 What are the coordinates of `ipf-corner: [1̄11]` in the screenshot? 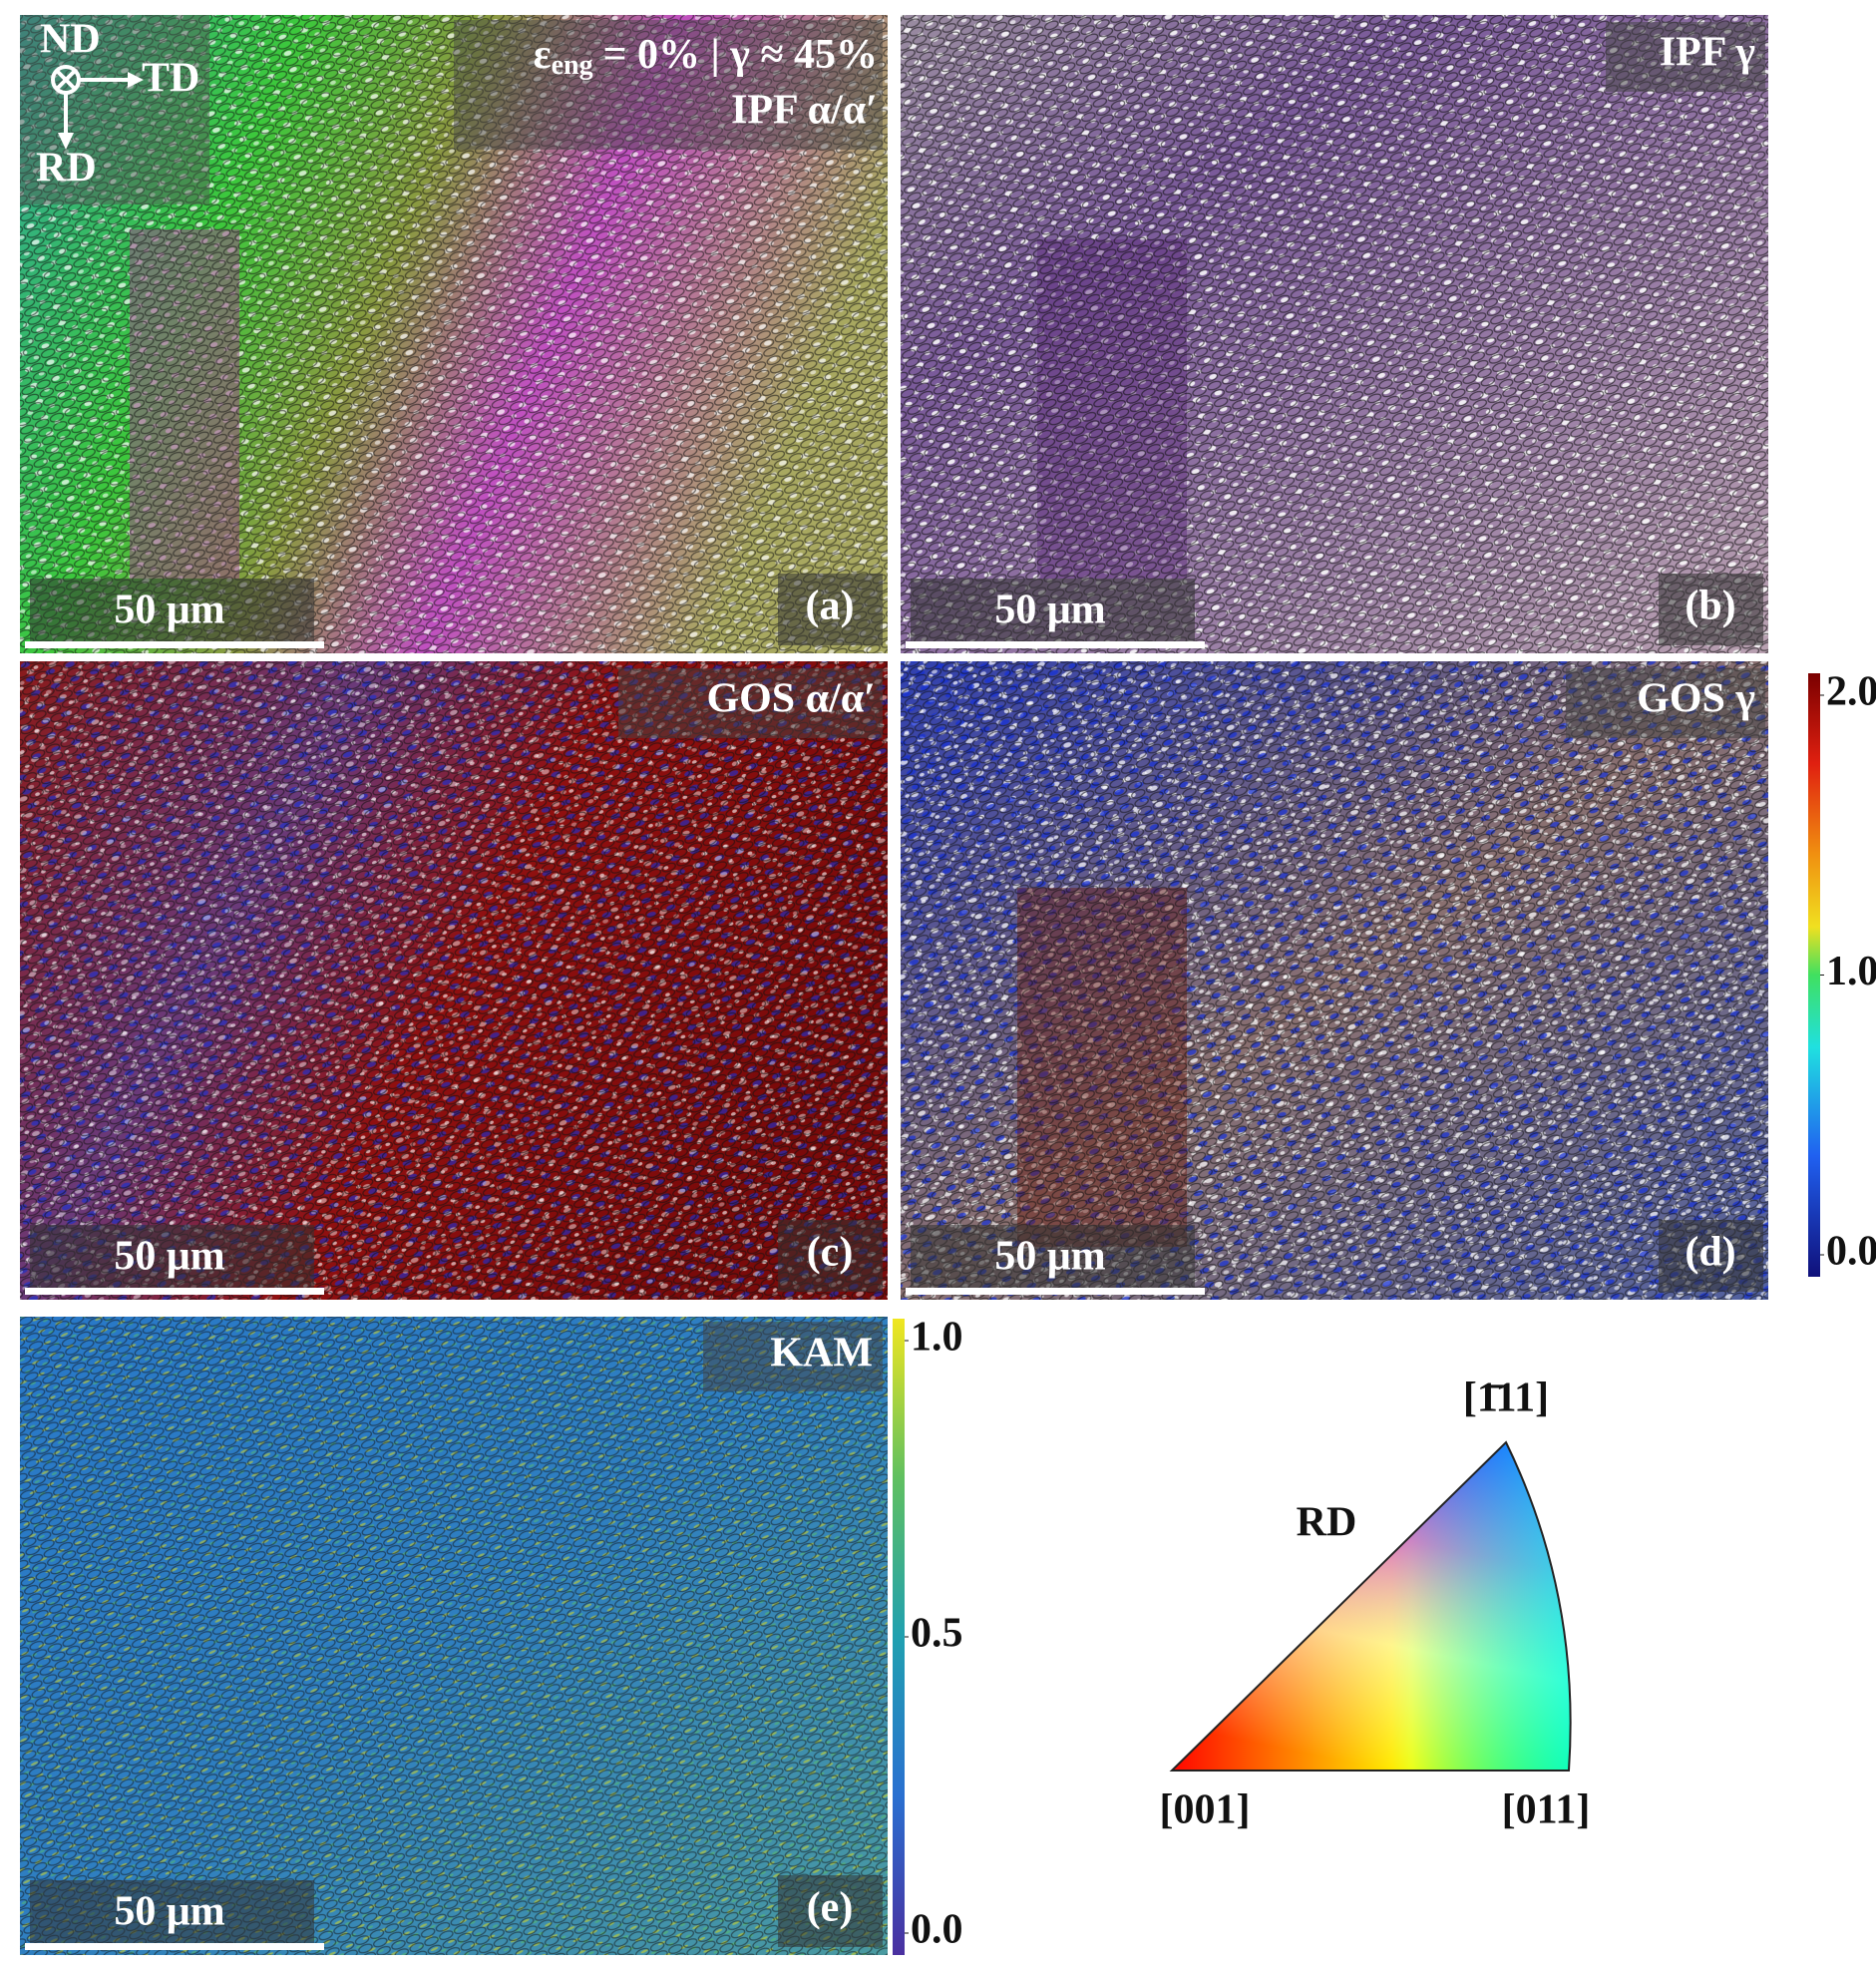 It's located at (1506, 1398).